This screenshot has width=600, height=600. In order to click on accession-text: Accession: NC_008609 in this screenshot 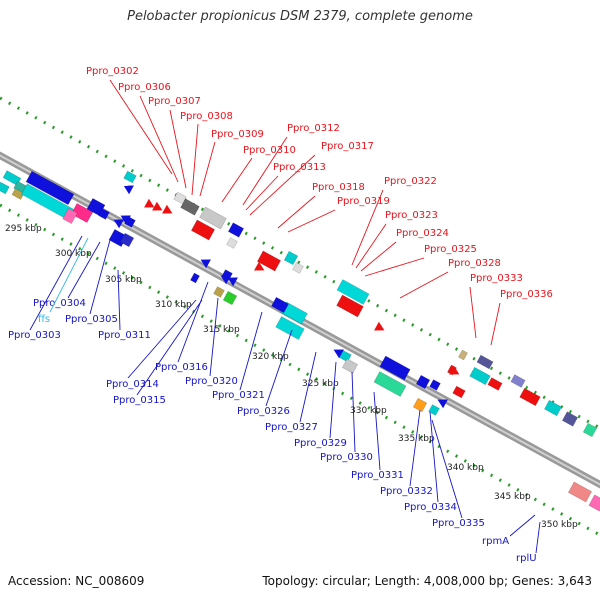, I will do `click(76, 581)`.